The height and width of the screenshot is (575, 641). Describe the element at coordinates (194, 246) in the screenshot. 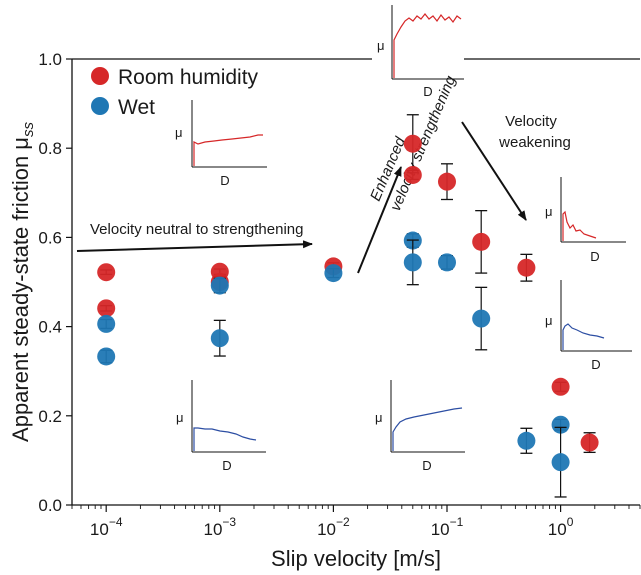

I see `arrow-velocity-neutral` at that location.